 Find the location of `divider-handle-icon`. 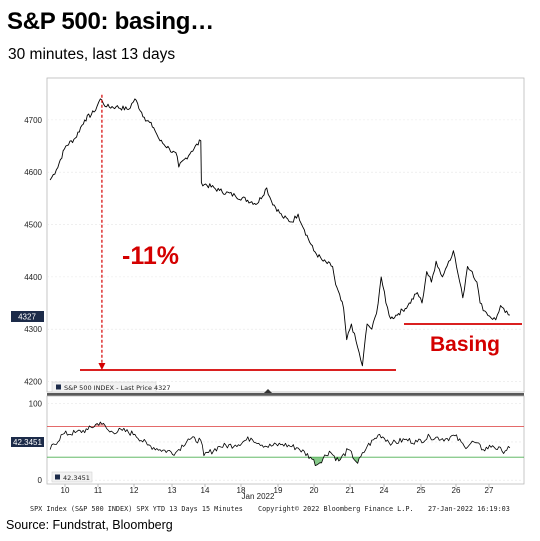

divider-handle-icon is located at coordinates (268, 391).